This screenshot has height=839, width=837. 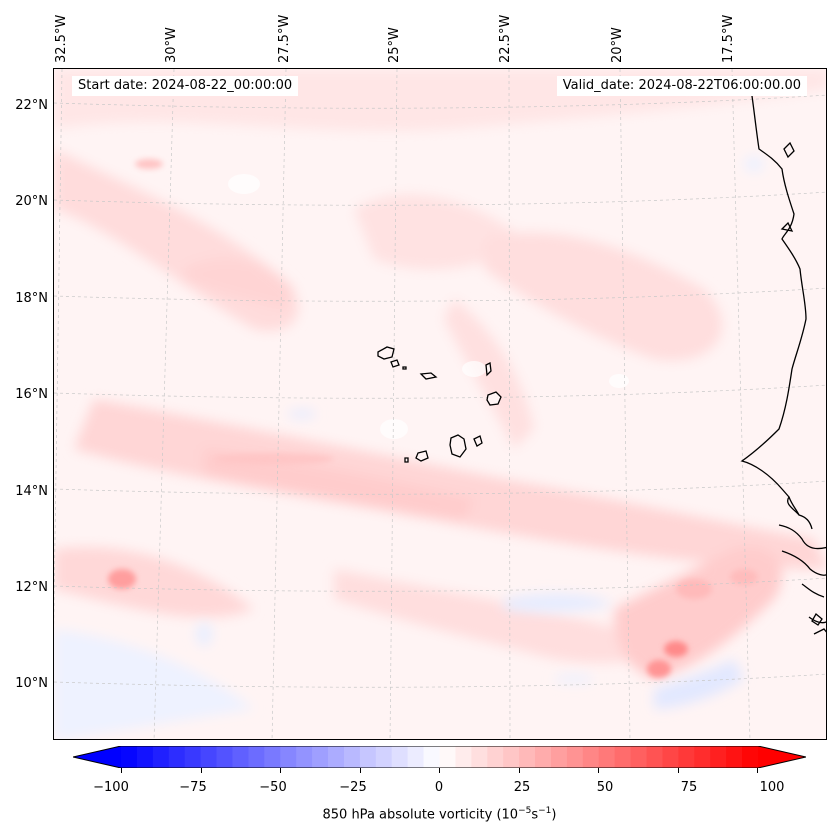 What do you see at coordinates (505, 38) in the screenshot?
I see `lon-label-22-5w: 22.5°W` at bounding box center [505, 38].